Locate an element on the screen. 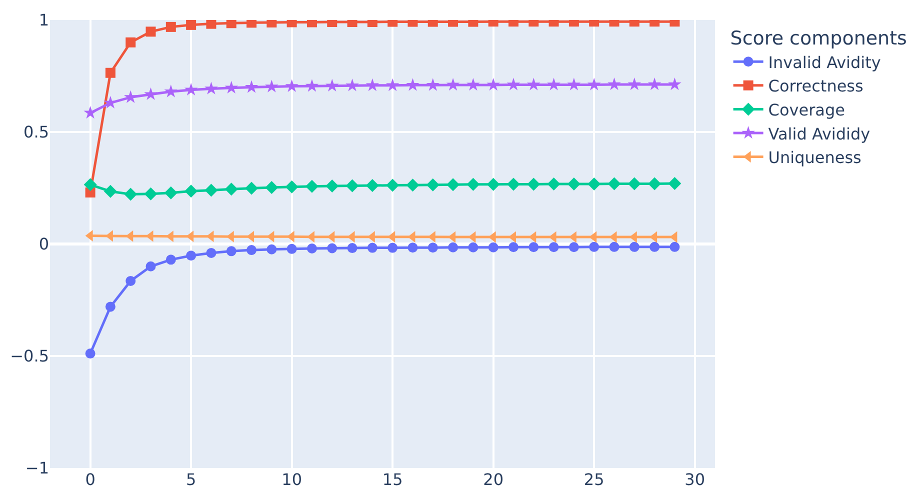 This screenshot has width=919, height=499. legend-label: Uniqueness is located at coordinates (815, 158).